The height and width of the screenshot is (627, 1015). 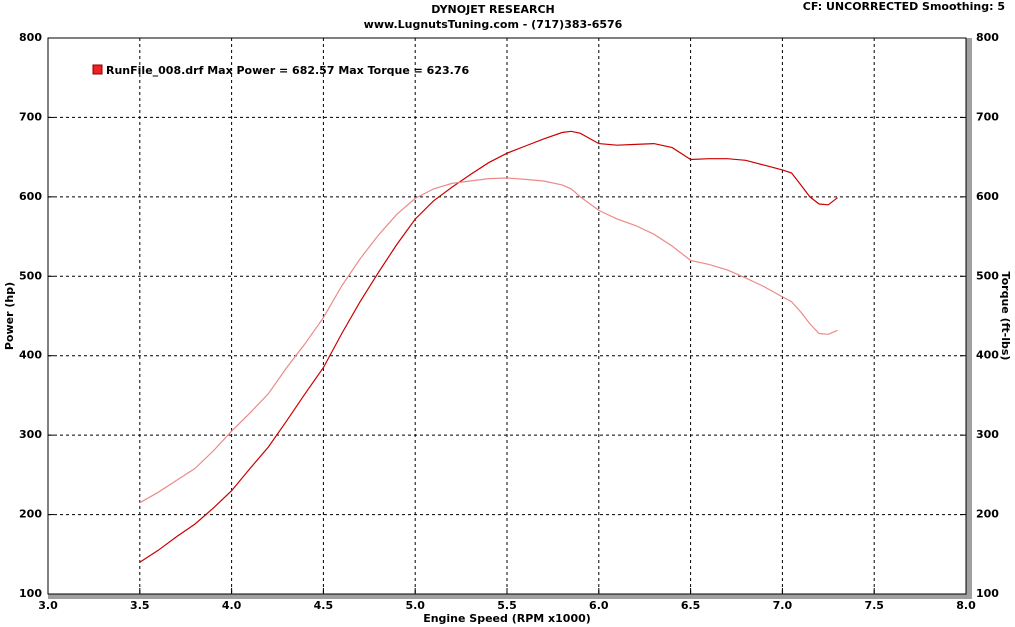 What do you see at coordinates (30, 355) in the screenshot?
I see `y-tick-label: 400` at bounding box center [30, 355].